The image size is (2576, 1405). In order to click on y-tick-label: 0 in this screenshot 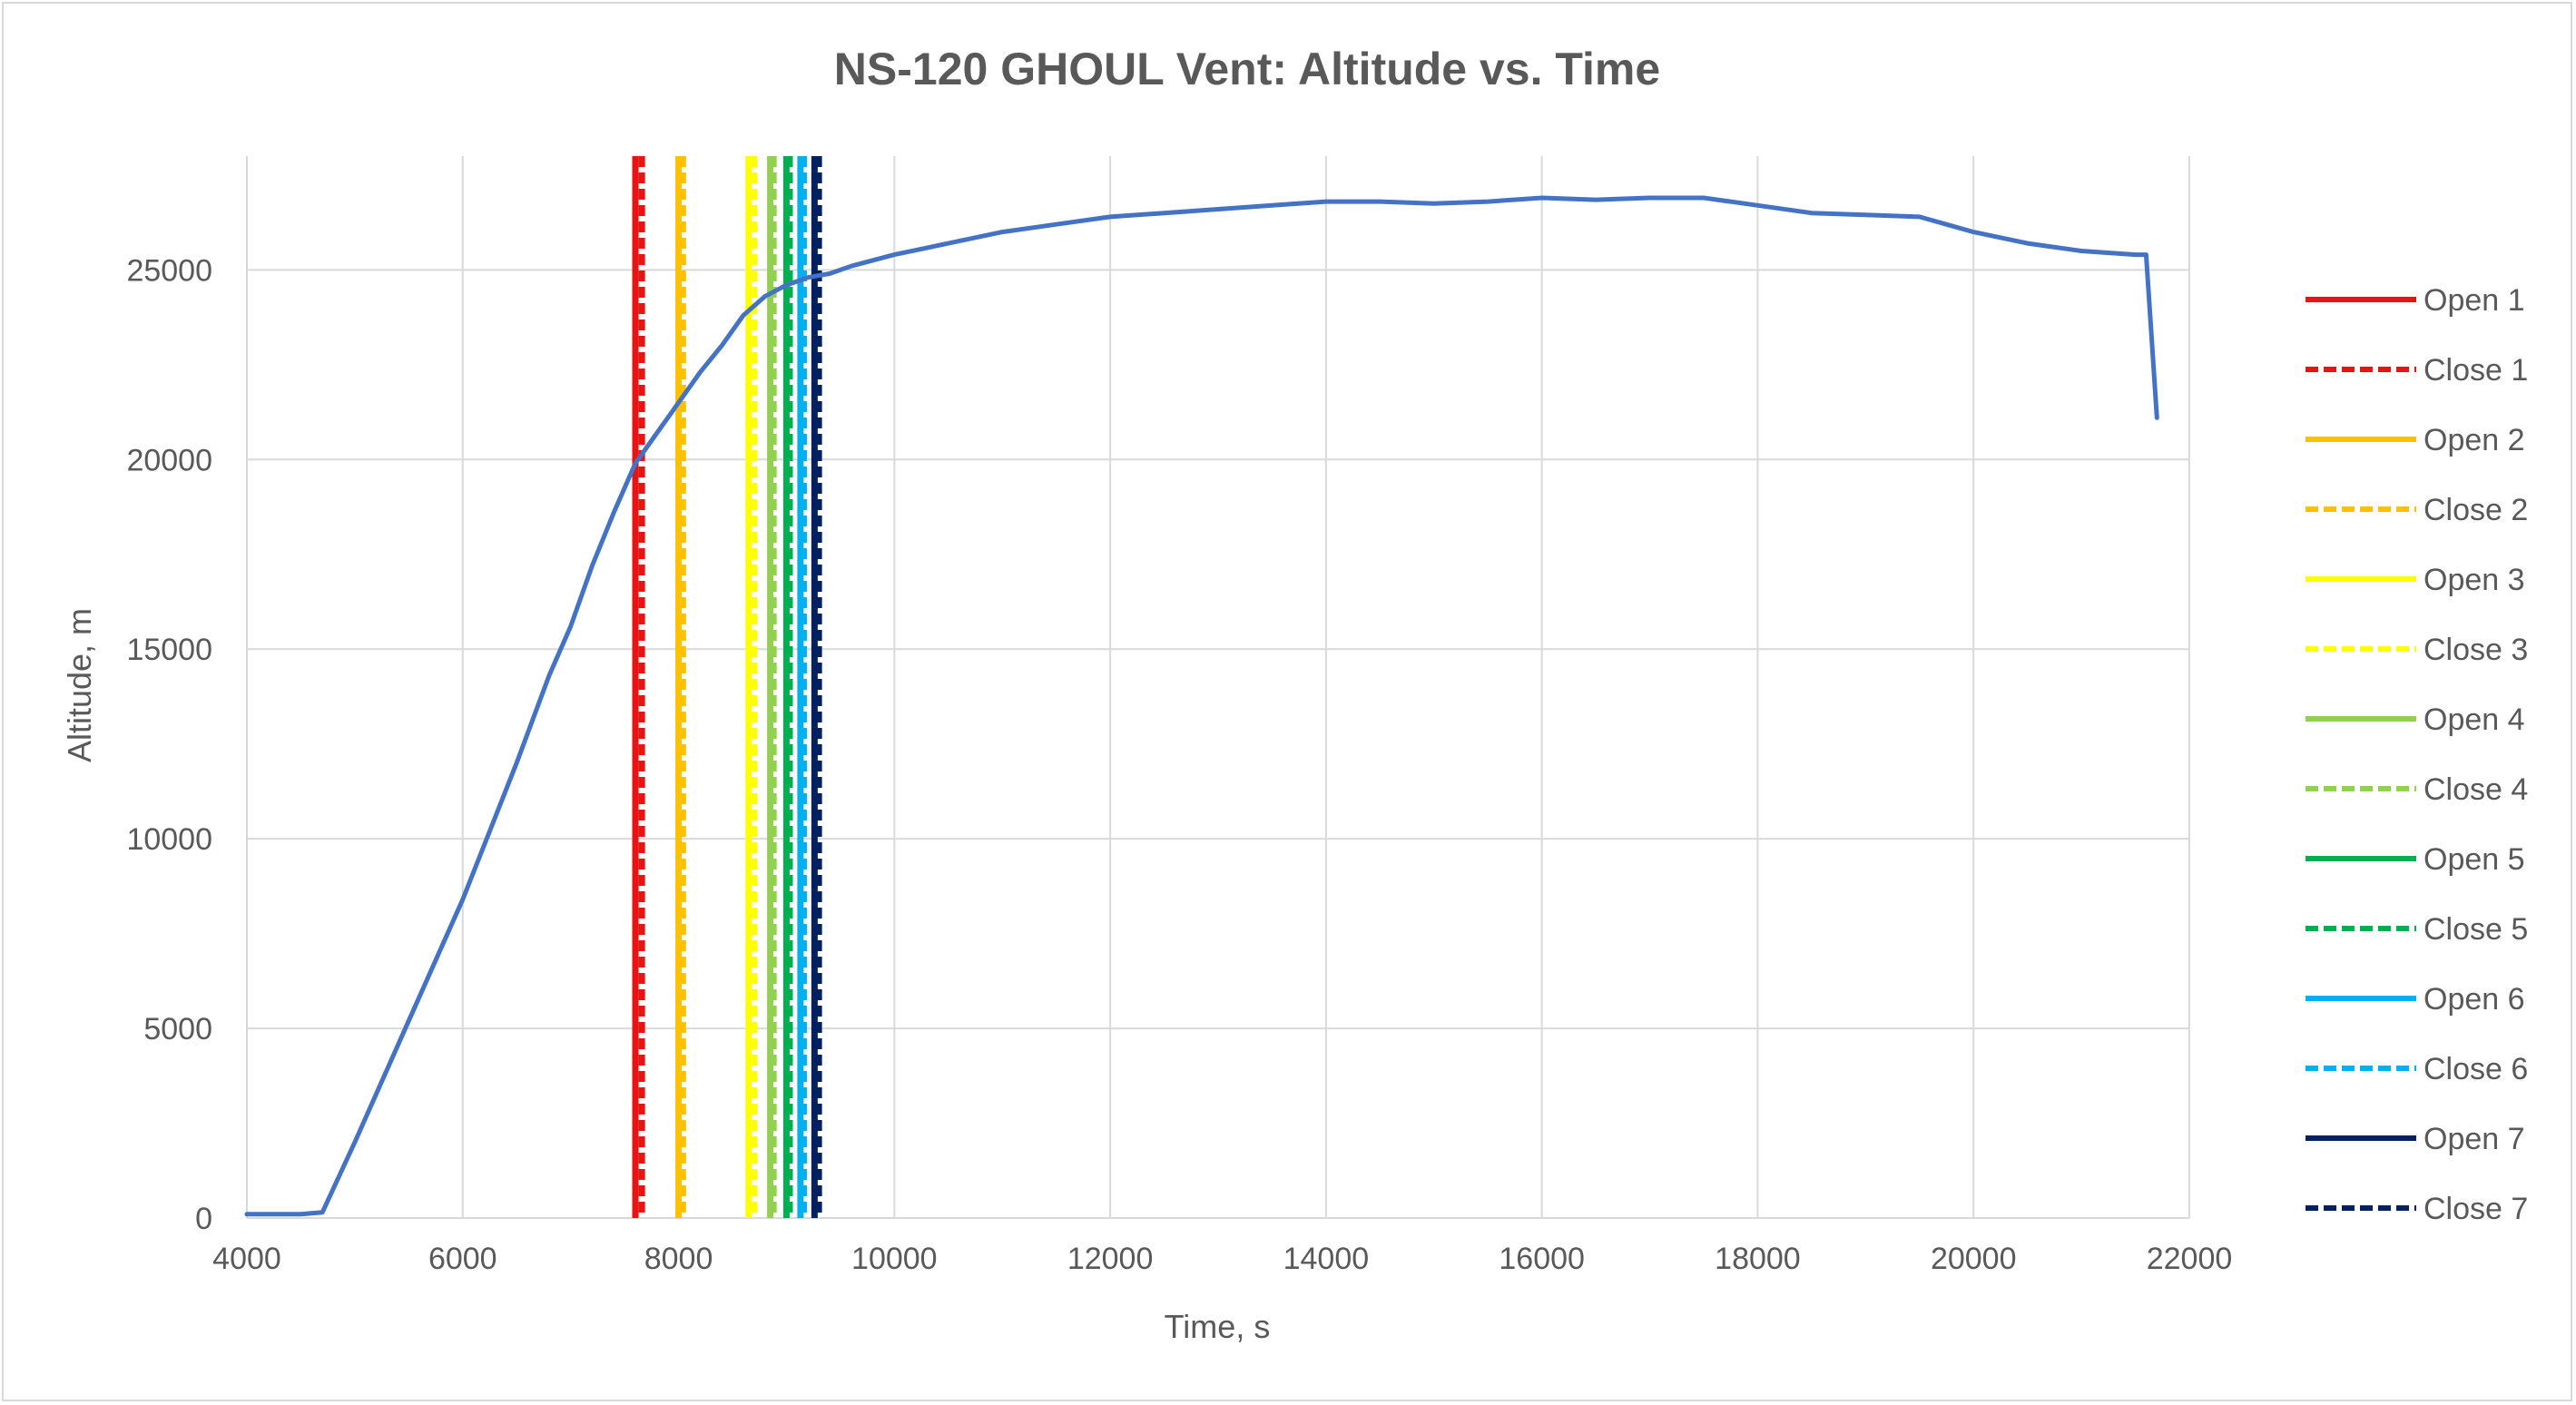, I will do `click(203, 1219)`.